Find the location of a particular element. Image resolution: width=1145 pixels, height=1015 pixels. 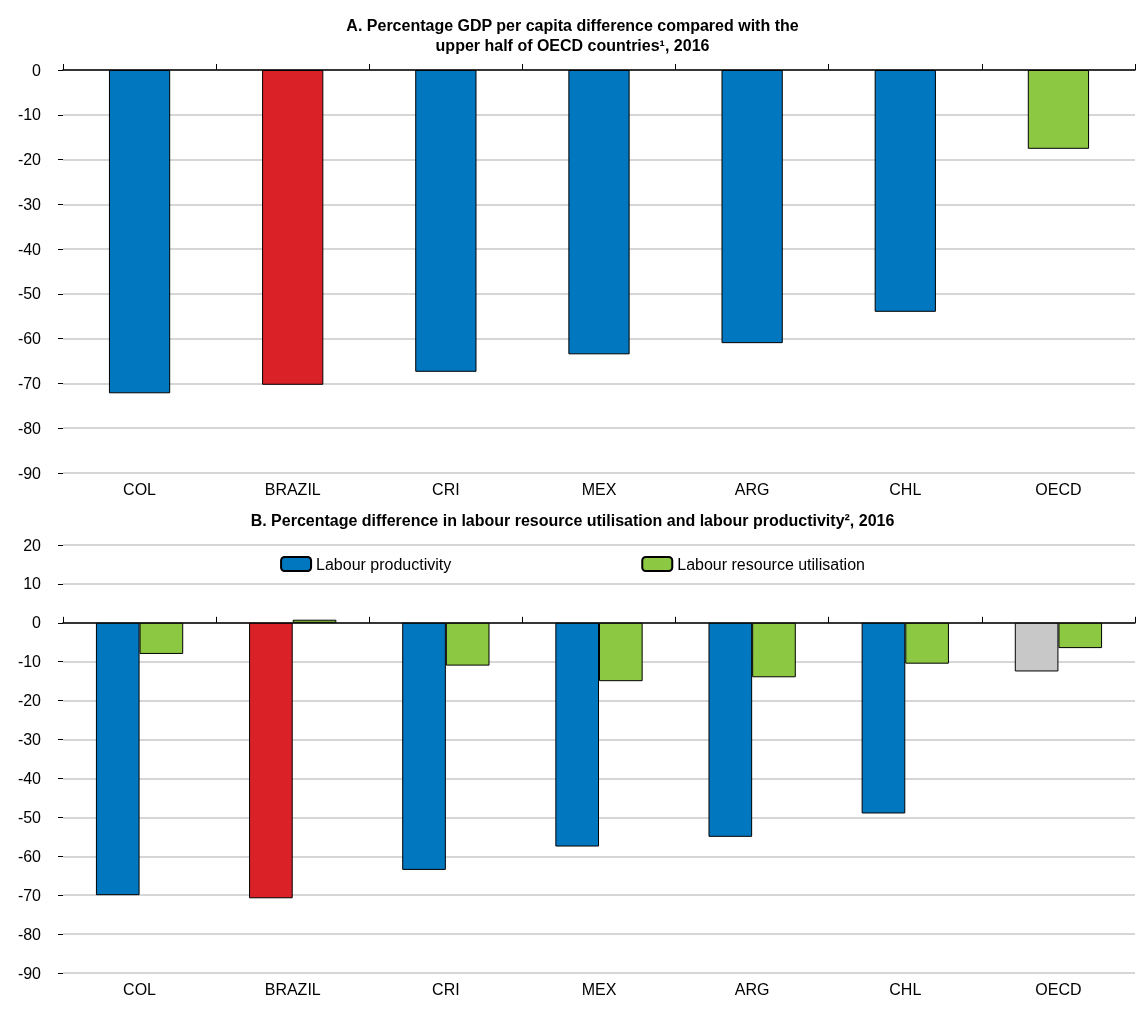

chart-title: A. Percentage GDP per capita difference compared with the upper half of OECD countries¹, 2016 is located at coordinates (572, 35).